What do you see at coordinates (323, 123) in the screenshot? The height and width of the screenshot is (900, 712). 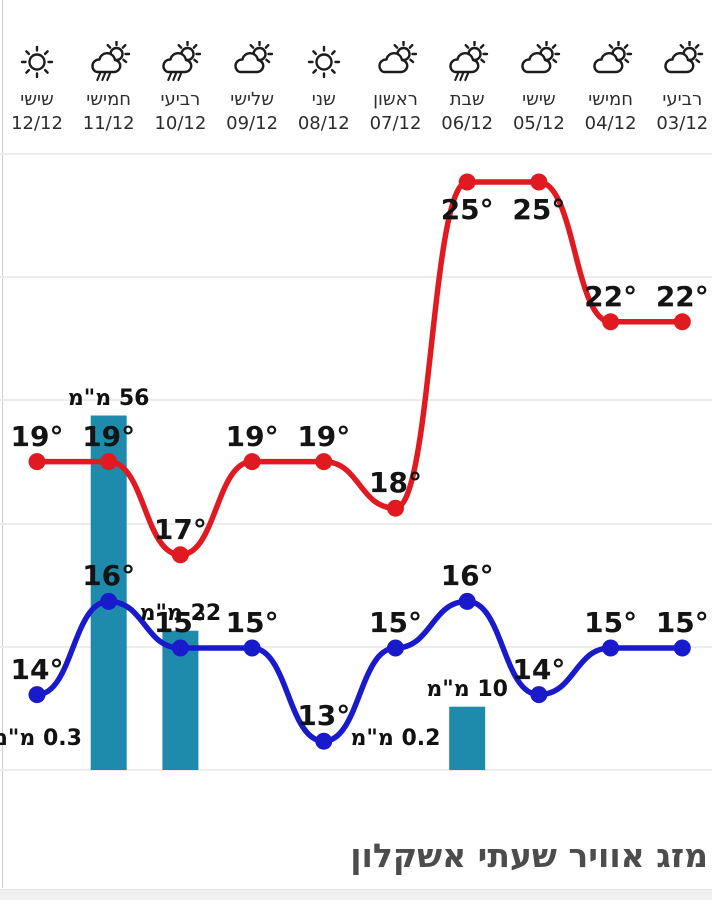 I see `date-label: 08/12` at bounding box center [323, 123].